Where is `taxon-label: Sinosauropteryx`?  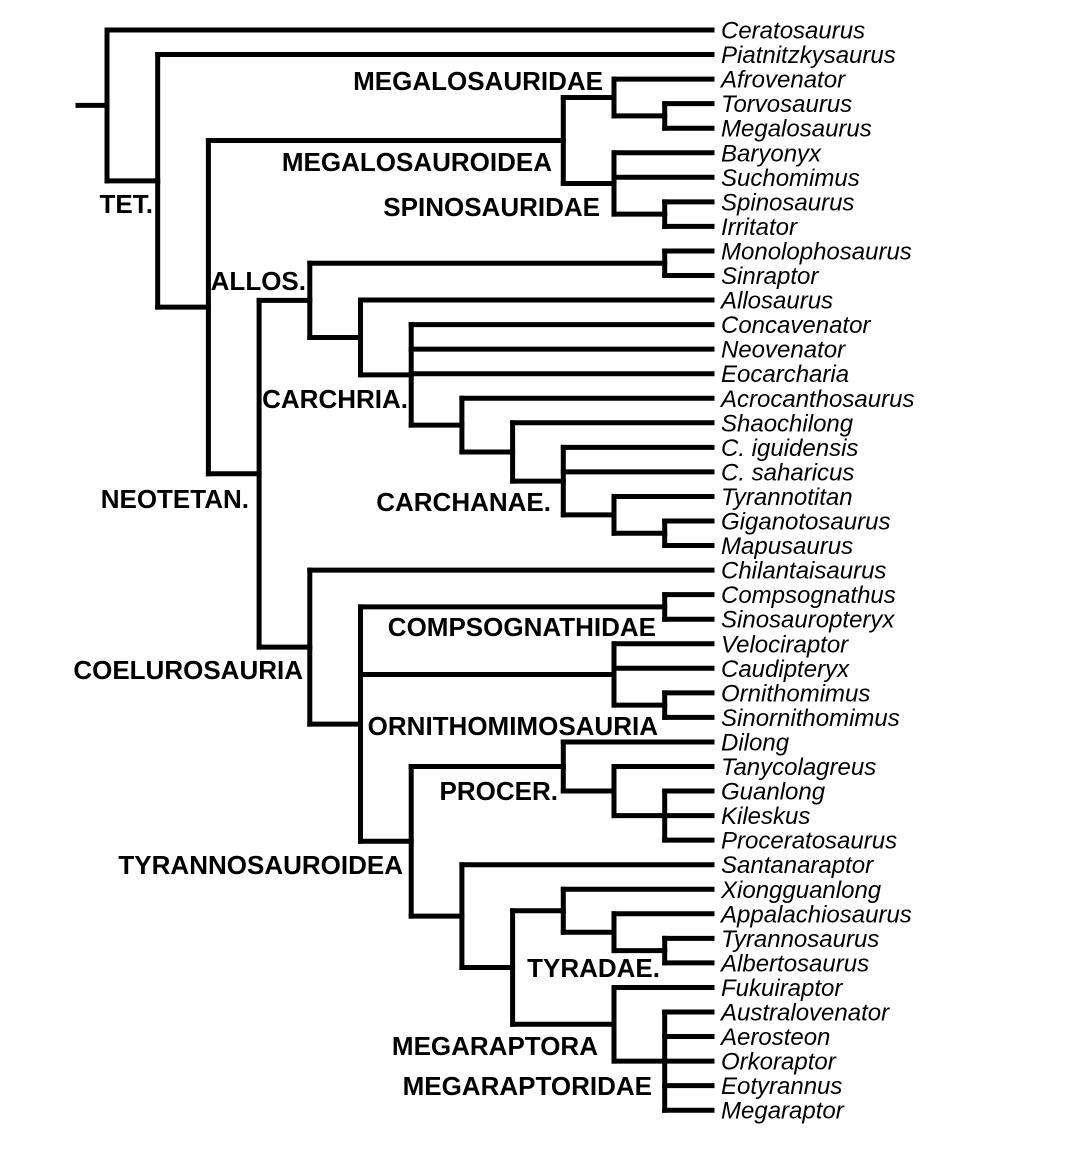
taxon-label: Sinosauropteryx is located at coordinates (808, 620).